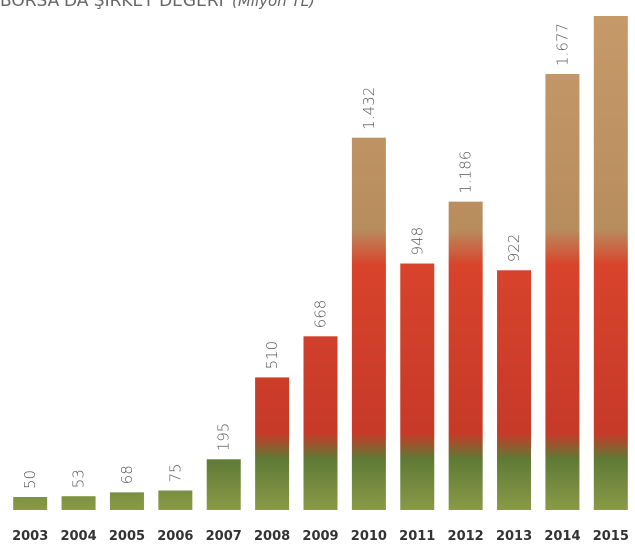 The height and width of the screenshot is (555, 635). I want to click on value-label: 75, so click(175, 472).